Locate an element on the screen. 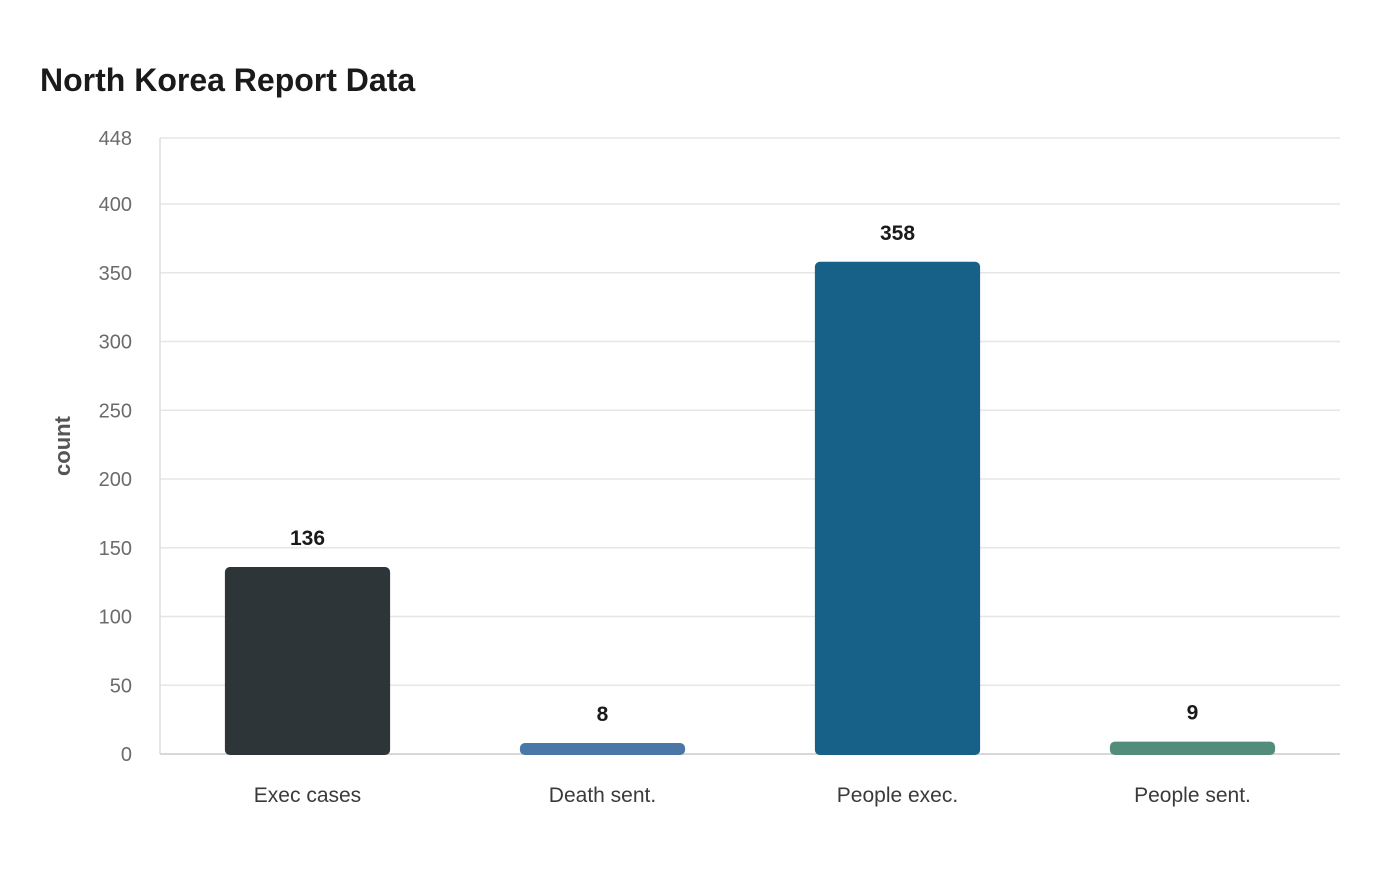 The image size is (1400, 880). bar-death-sent is located at coordinates (602, 749).